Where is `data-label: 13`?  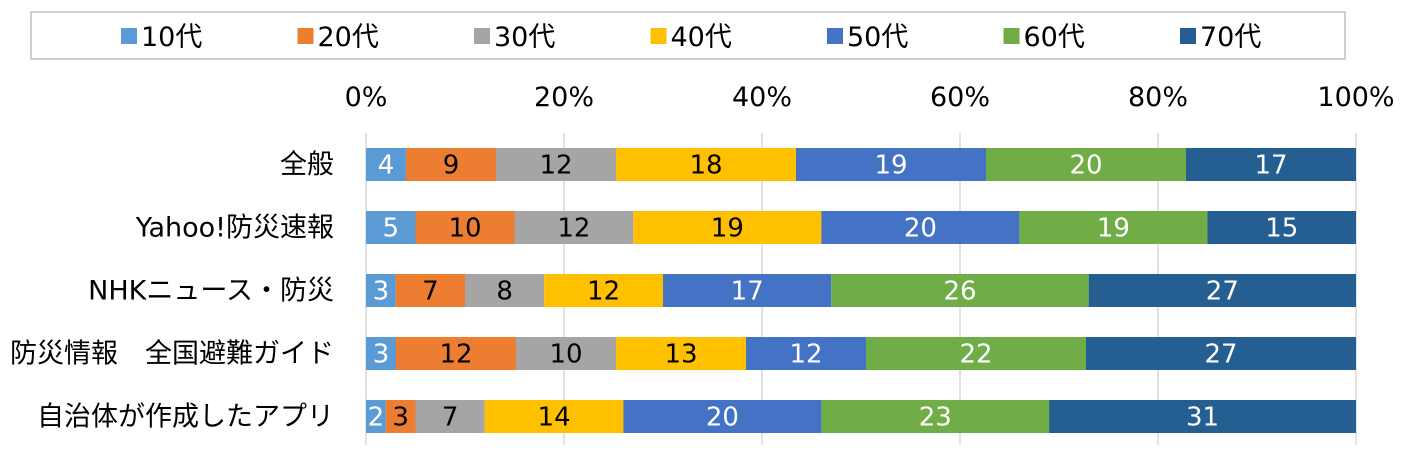 data-label: 13 is located at coordinates (680, 355).